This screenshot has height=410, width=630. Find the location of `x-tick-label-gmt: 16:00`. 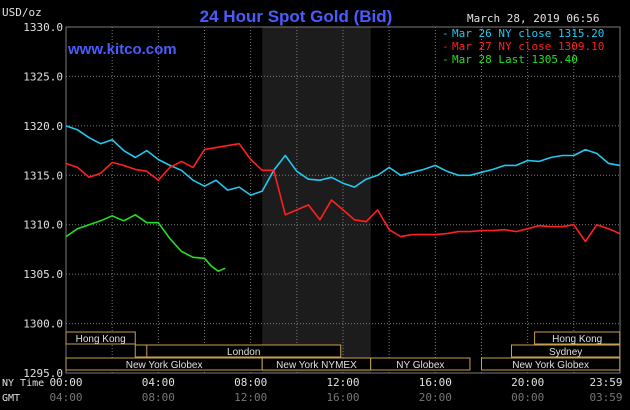

x-tick-label-gmt: 16:00 is located at coordinates (342, 397).